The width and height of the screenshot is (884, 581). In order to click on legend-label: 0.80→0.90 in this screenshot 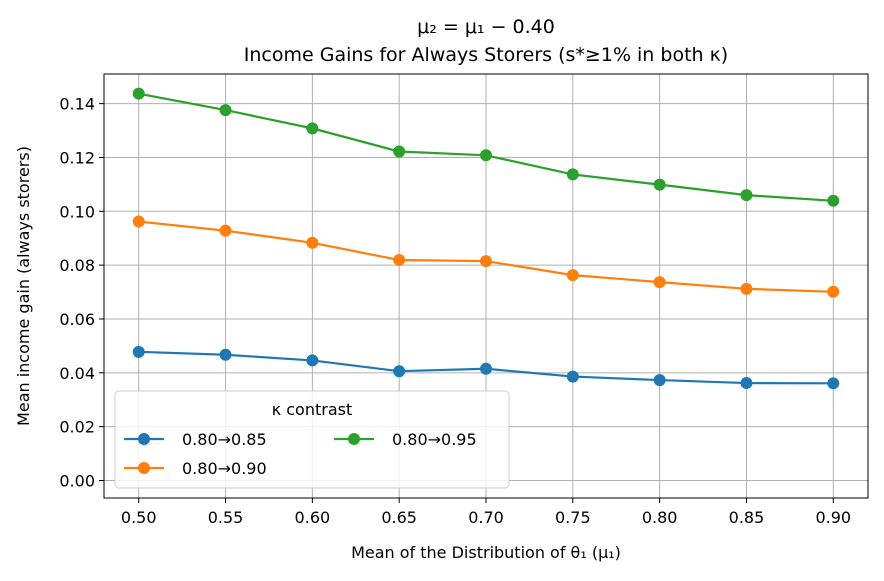, I will do `click(224, 468)`.